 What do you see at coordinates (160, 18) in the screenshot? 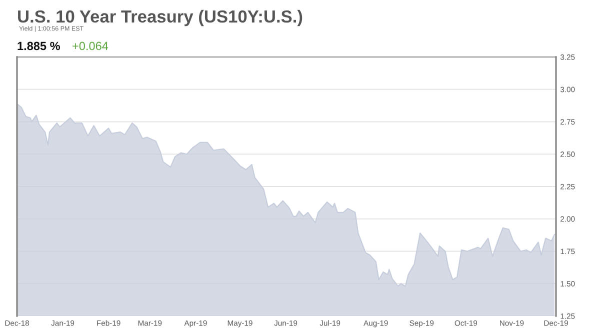
I see `chart-title: U.S. 10 Year Treasury (US10Y:U.S.)` at bounding box center [160, 18].